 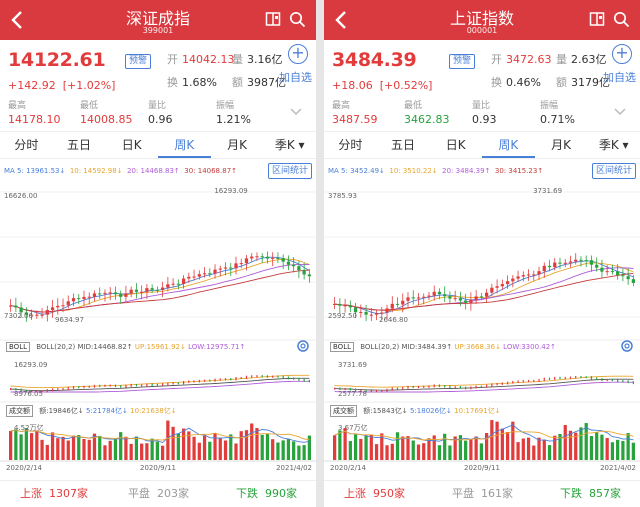 I want to click on high-value: 14178.10, so click(x=34, y=119).